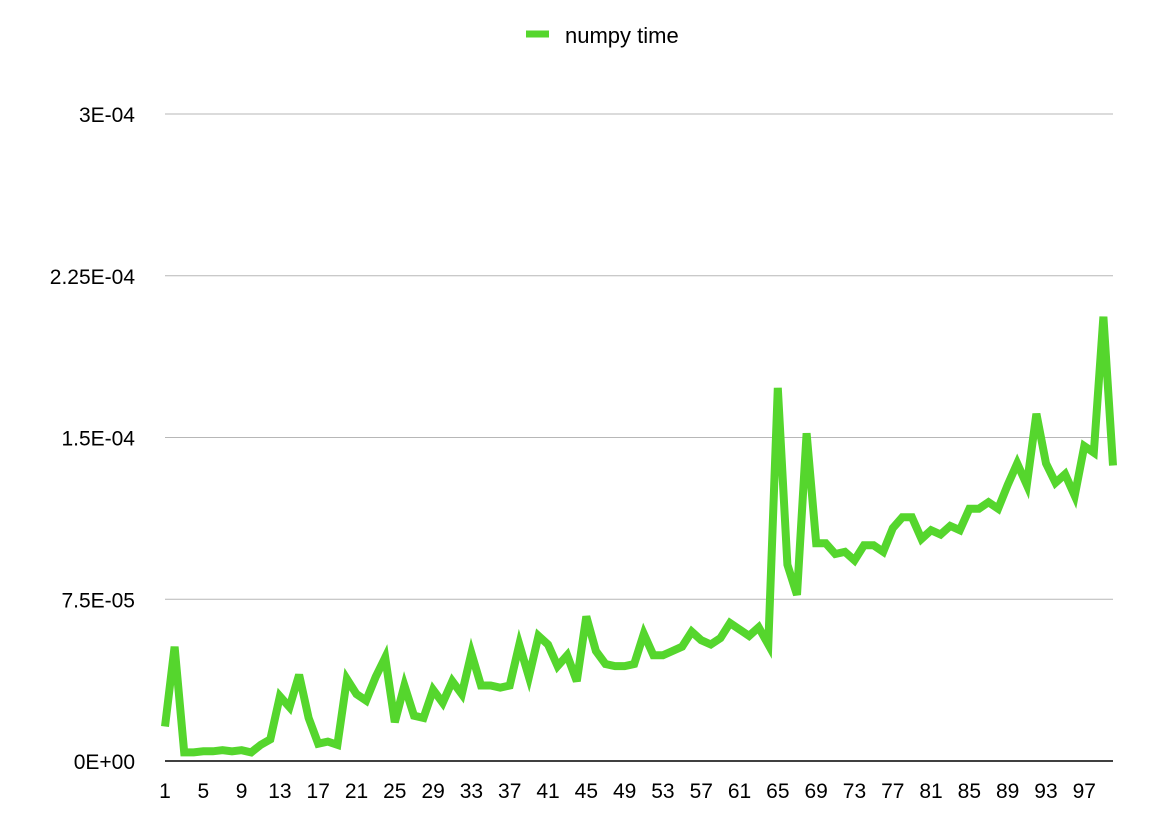 The height and width of the screenshot is (818, 1150). What do you see at coordinates (356, 791) in the screenshot?
I see `x-tick-label: 21` at bounding box center [356, 791].